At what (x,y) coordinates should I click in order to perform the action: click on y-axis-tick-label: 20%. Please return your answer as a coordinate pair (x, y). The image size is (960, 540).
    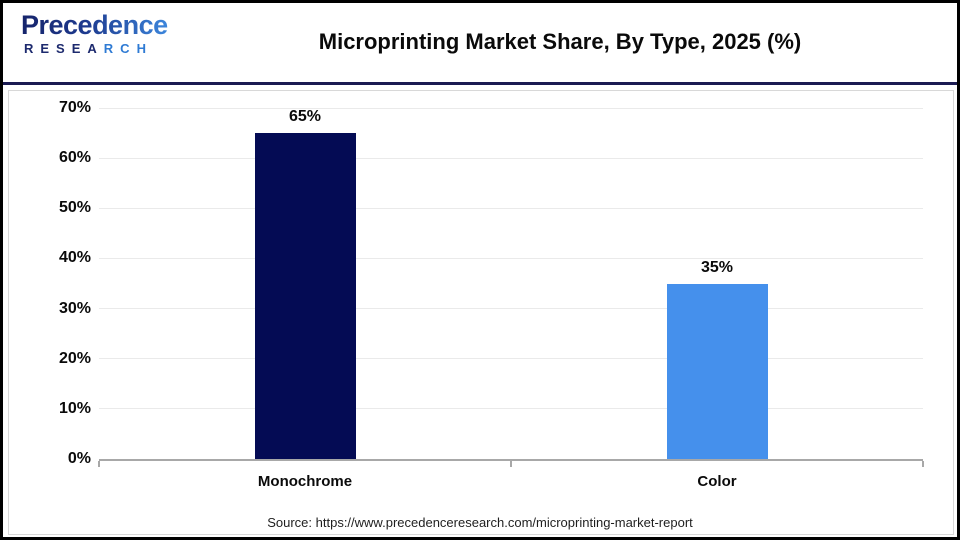
    Looking at the image, I should click on (74, 358).